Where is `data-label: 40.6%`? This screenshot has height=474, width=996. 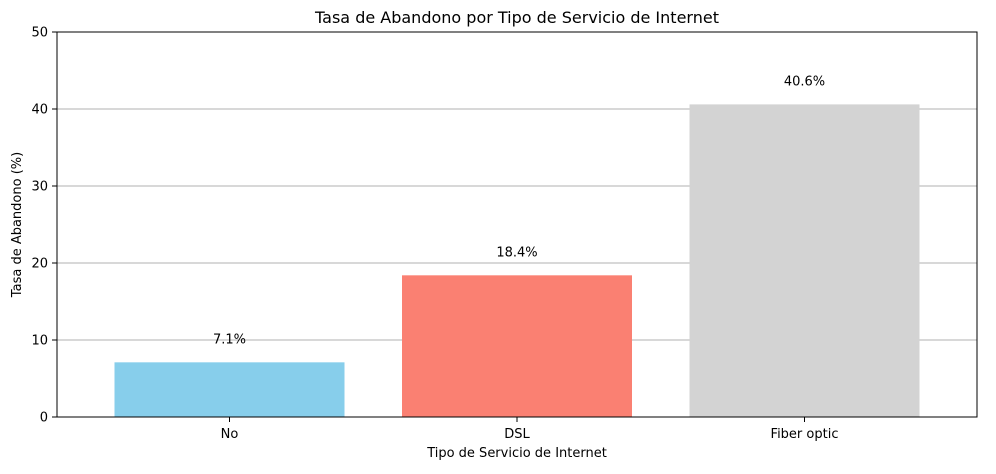
data-label: 40.6% is located at coordinates (804, 81).